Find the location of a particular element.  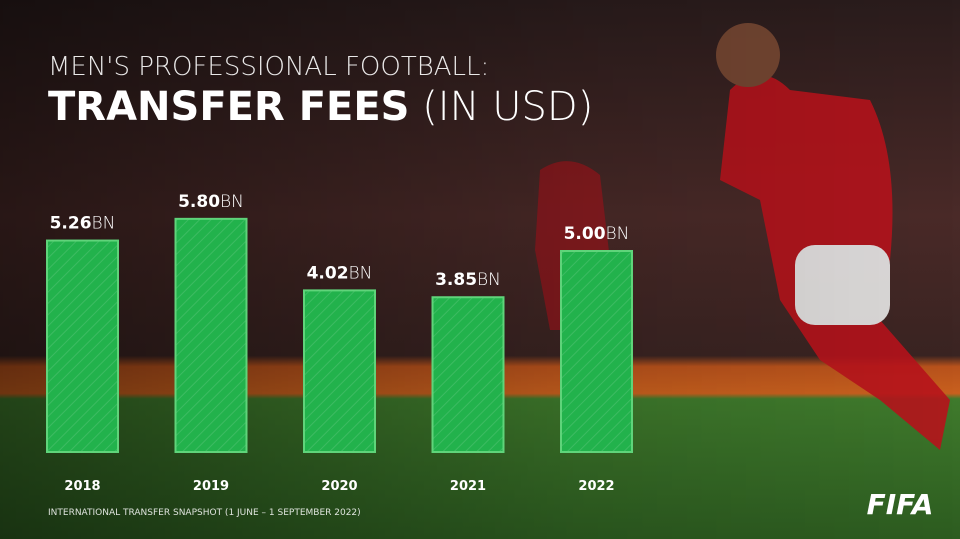

value-label: 5.80BN is located at coordinates (211, 202).